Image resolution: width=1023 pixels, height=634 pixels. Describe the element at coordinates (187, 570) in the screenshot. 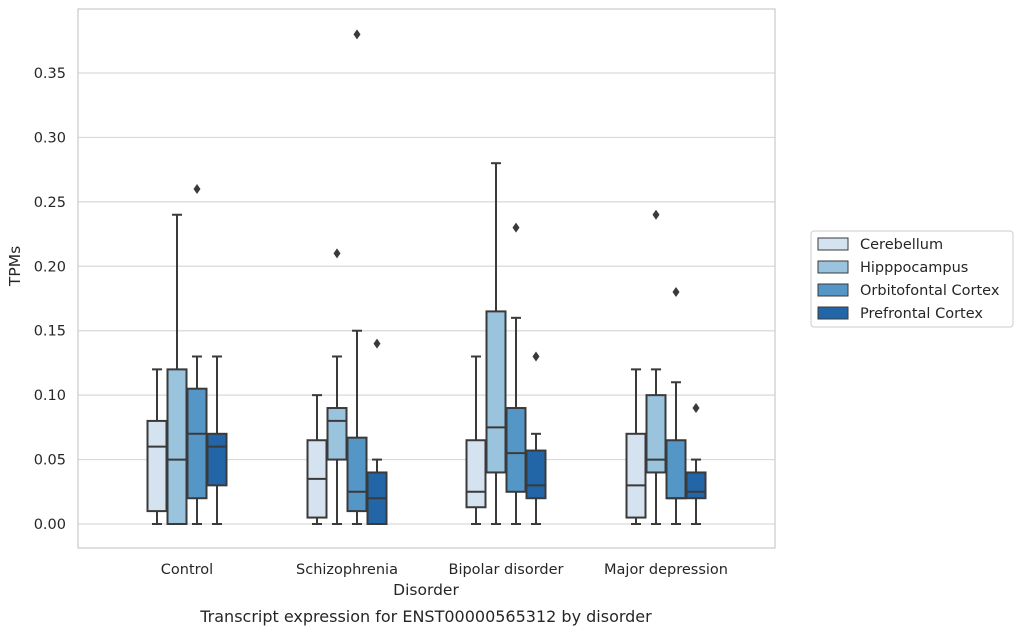

I see `x-tick-label: Control` at that location.